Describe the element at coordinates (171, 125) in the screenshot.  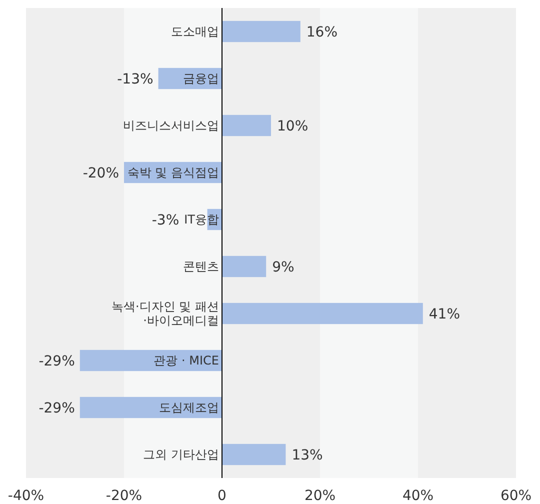
I see `y-tick-label: 비즈니스서비스업` at that location.